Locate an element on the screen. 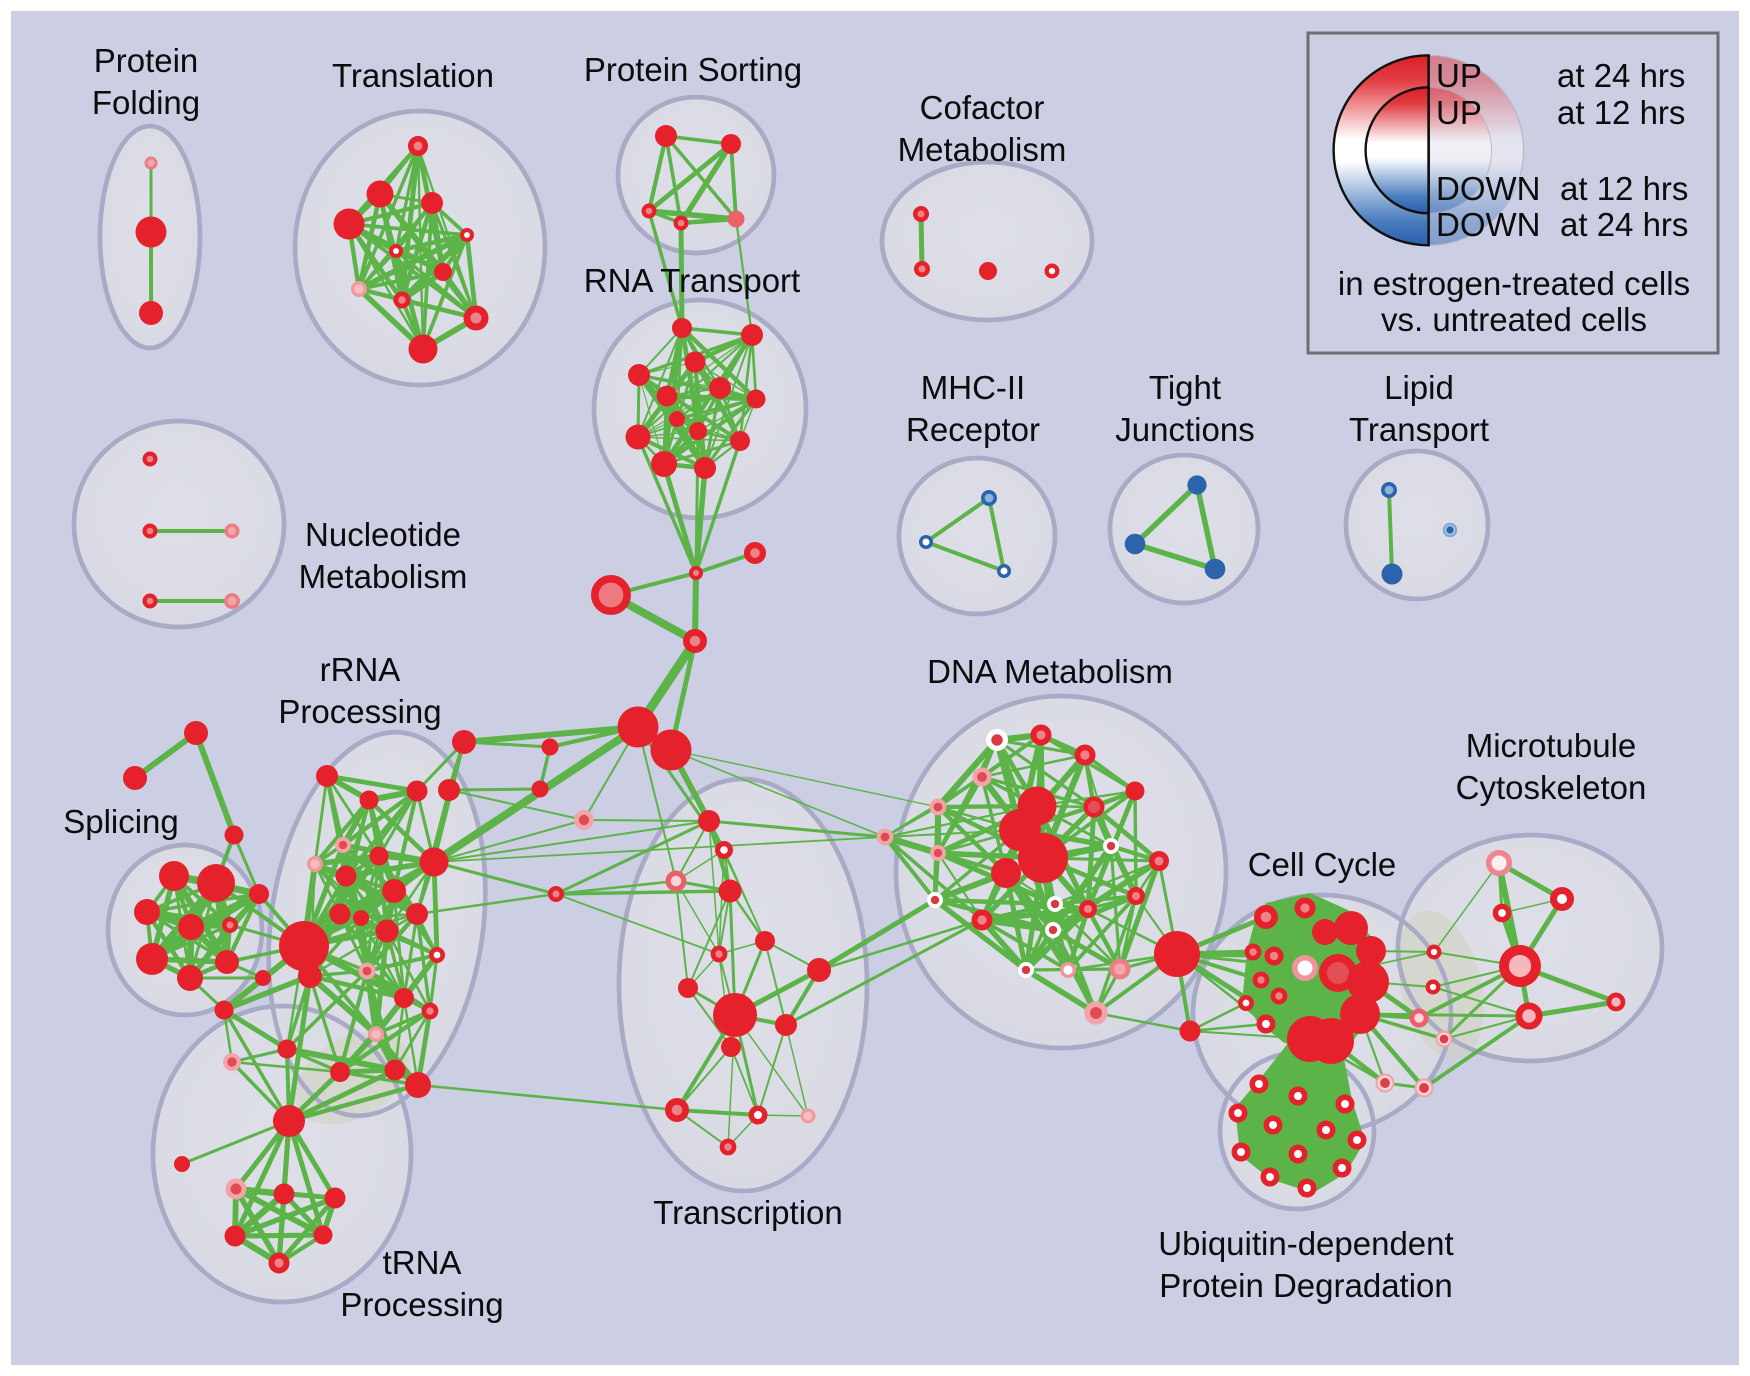 The width and height of the screenshot is (1750, 1376). svg-text: tRNA is located at coordinates (422, 1262).